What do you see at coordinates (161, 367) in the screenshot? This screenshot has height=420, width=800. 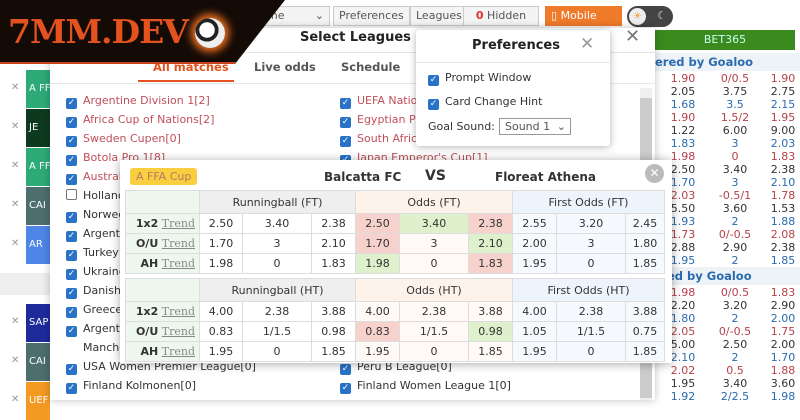 I see `league-item: ✓ USA Women Premier League[0]` at bounding box center [161, 367].